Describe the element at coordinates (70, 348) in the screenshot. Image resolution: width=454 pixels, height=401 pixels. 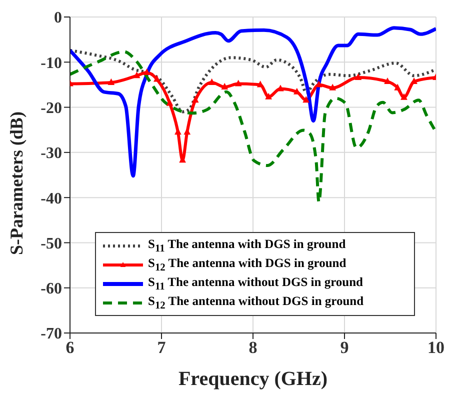
I see `x-tick-label: 6` at that location.